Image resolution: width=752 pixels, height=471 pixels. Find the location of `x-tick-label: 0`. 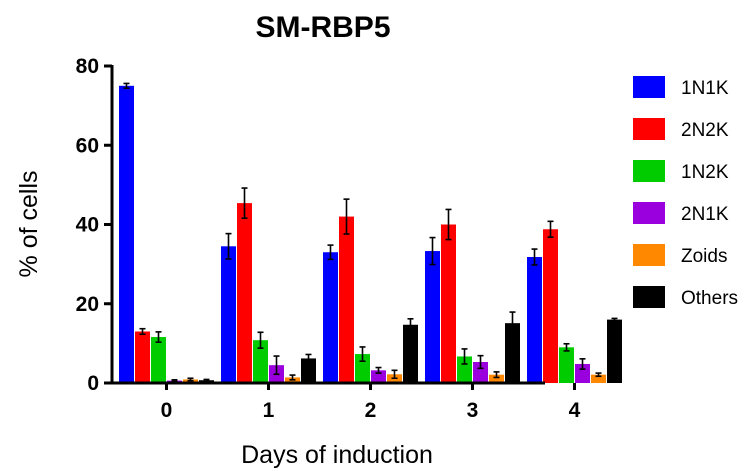

x-tick-label: 0 is located at coordinates (167, 410).